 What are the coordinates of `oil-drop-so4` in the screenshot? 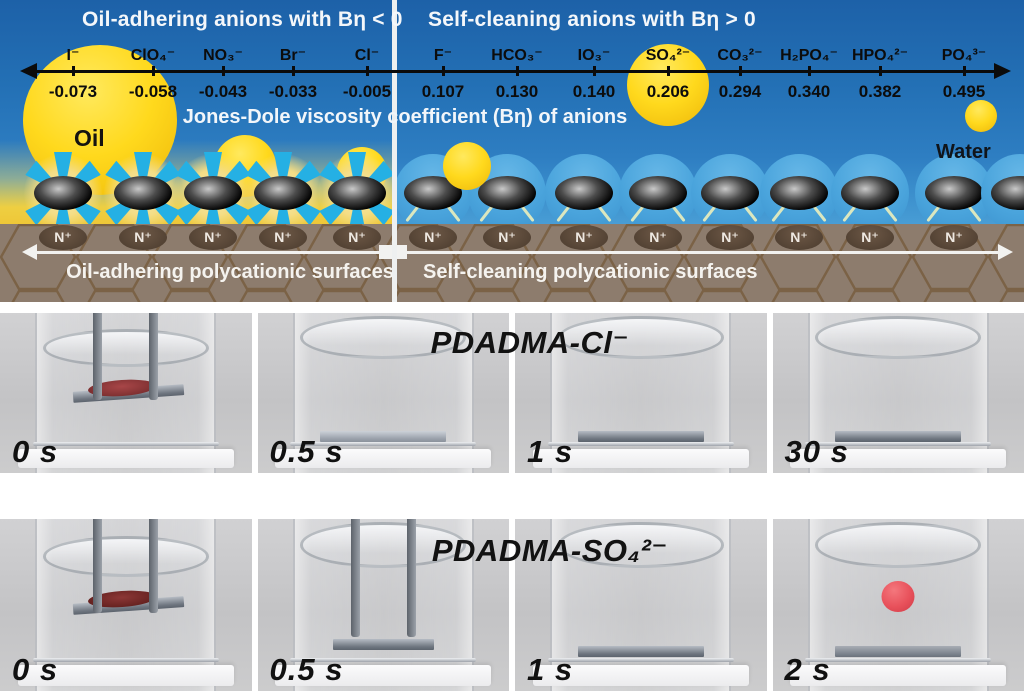 It's located at (668, 85).